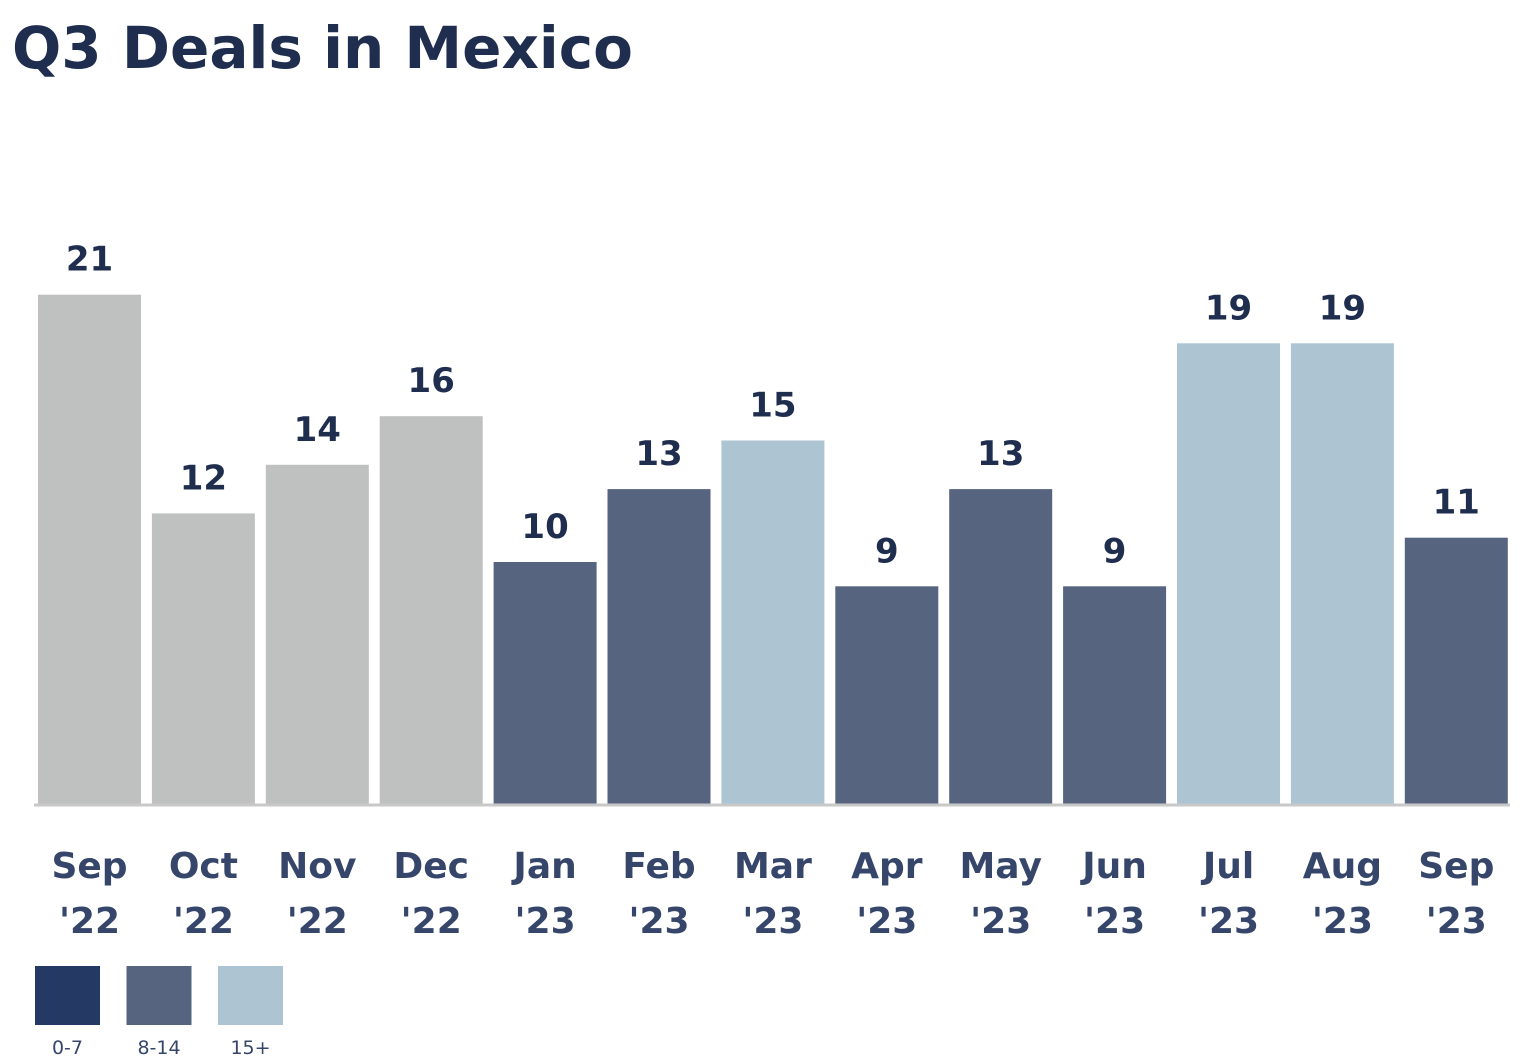 Image resolution: width=1522 pixels, height=1064 pixels. What do you see at coordinates (1342, 866) in the screenshot?
I see `x-tick-label-month: Aug` at bounding box center [1342, 866].